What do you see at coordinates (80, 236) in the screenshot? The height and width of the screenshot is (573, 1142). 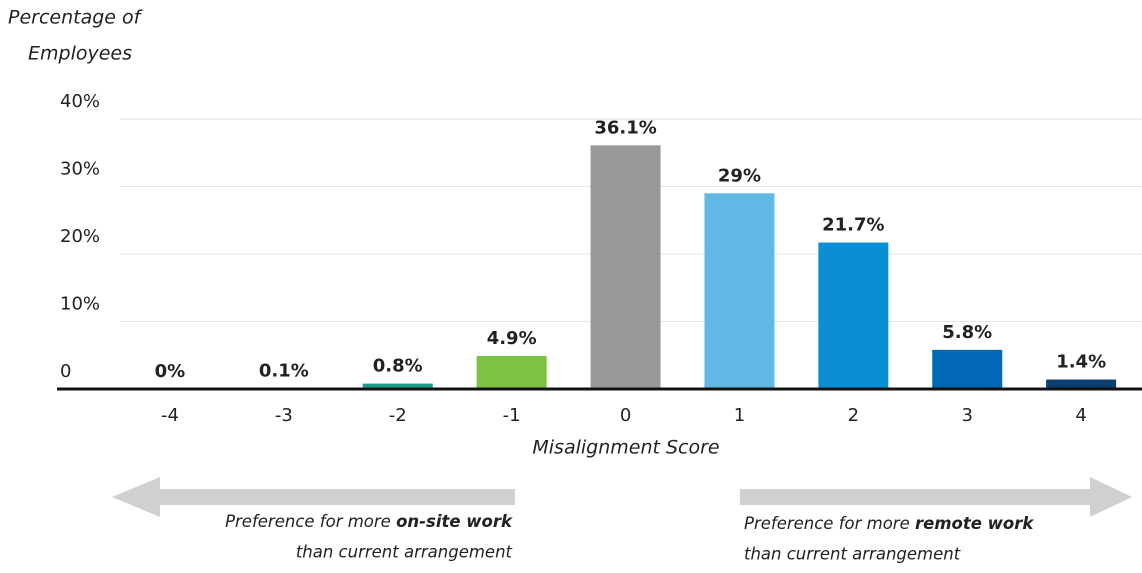 I see `y-tick-label: 20%` at bounding box center [80, 236].